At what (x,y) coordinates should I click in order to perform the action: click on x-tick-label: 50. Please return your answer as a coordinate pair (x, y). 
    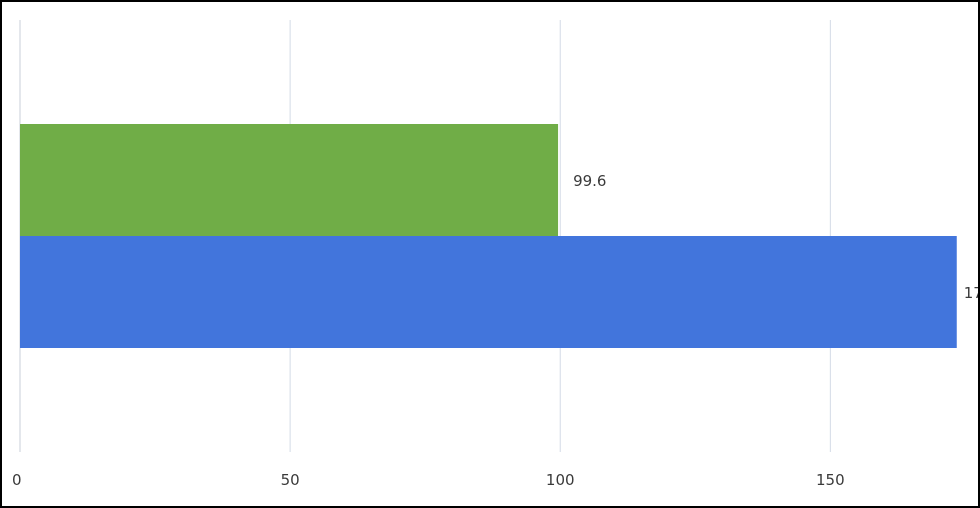
    Looking at the image, I should click on (290, 480).